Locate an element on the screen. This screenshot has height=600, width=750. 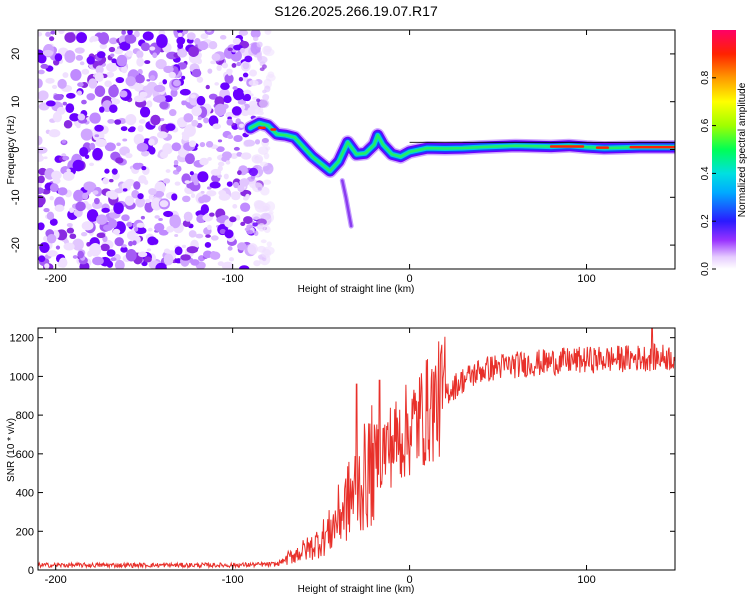
spectrogram-ytick-label: -20 is located at coordinates (16, 245).